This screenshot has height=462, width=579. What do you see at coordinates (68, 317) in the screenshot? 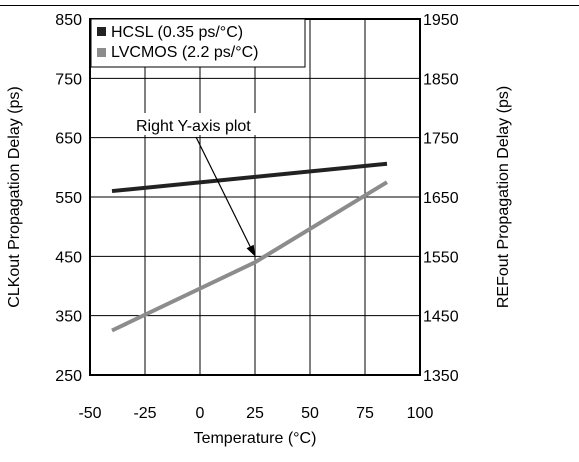
I see `left-y-tick-label: 350` at bounding box center [68, 317].